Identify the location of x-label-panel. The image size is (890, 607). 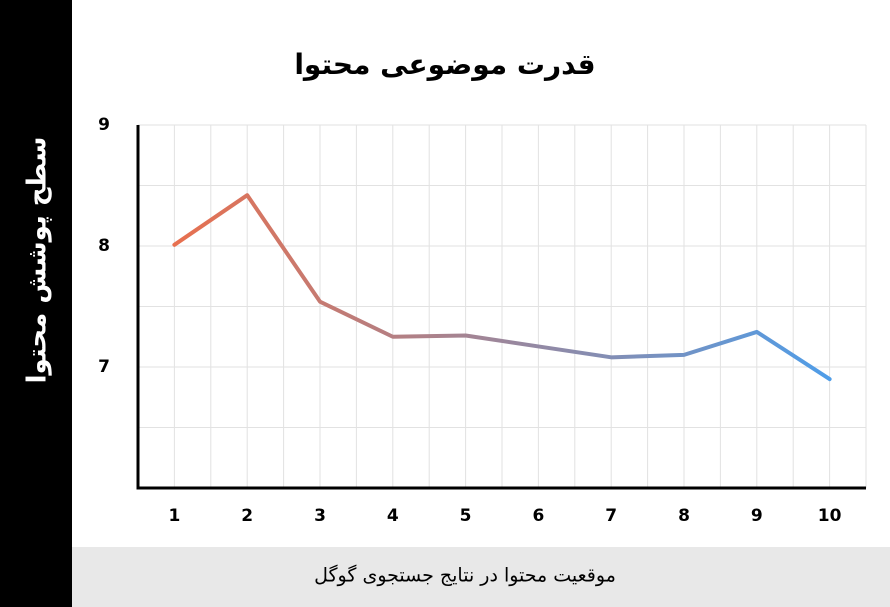
(481, 577).